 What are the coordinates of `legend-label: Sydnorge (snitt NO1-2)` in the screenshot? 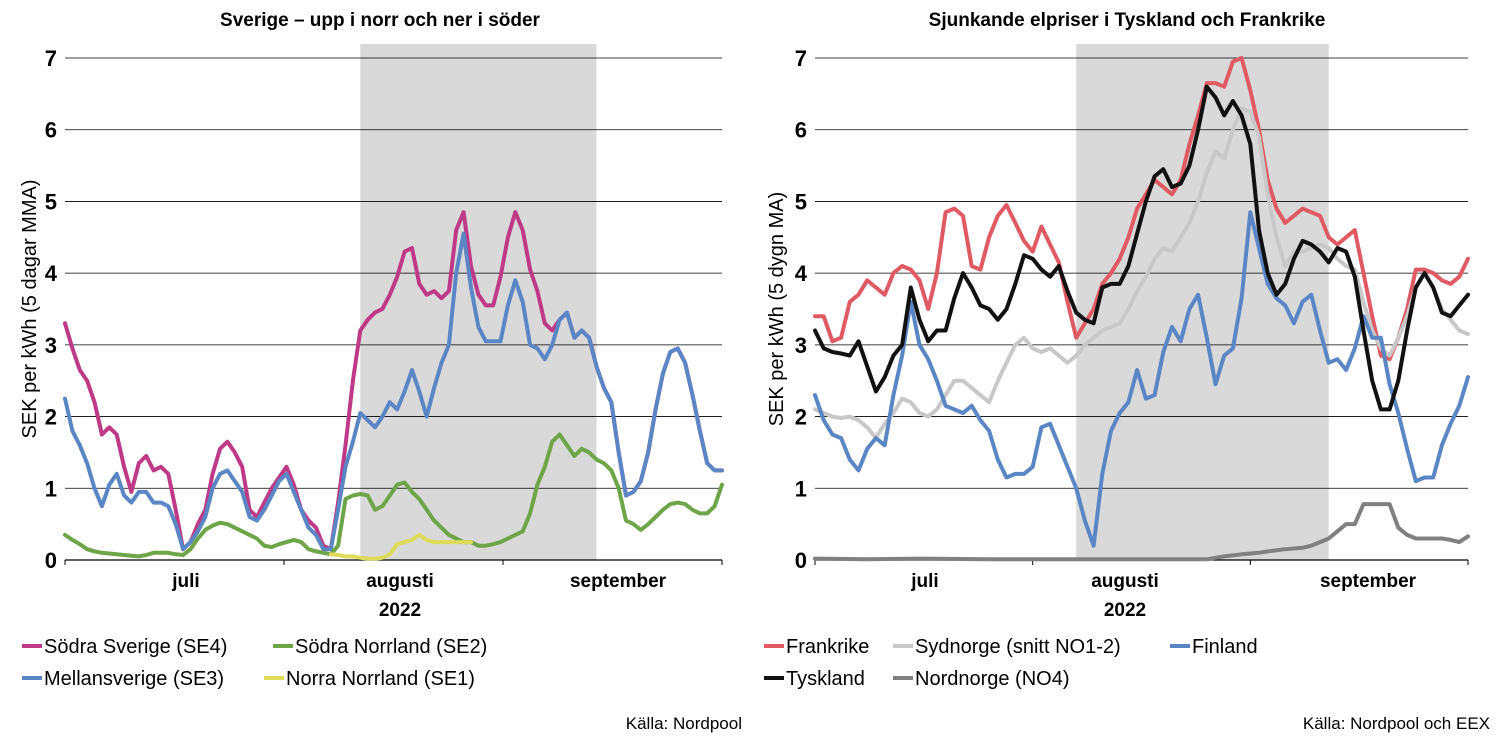 It's located at (1018, 647).